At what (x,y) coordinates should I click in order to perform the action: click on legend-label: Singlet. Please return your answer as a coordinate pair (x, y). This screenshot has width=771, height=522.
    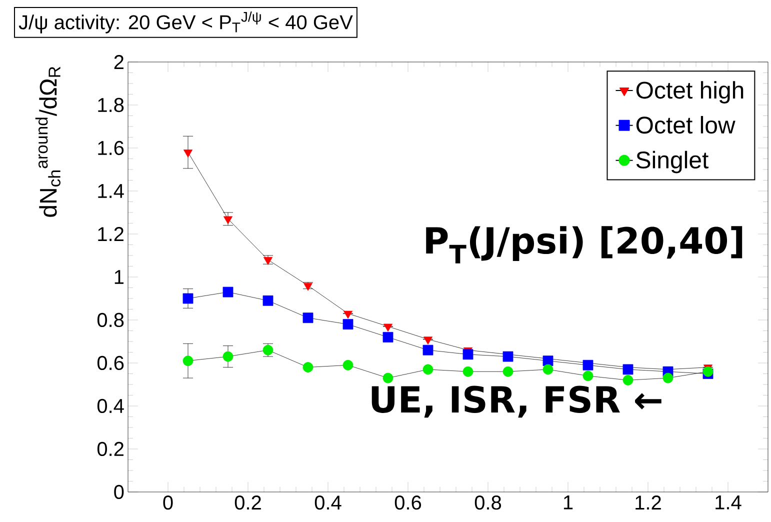
    Looking at the image, I should click on (672, 162).